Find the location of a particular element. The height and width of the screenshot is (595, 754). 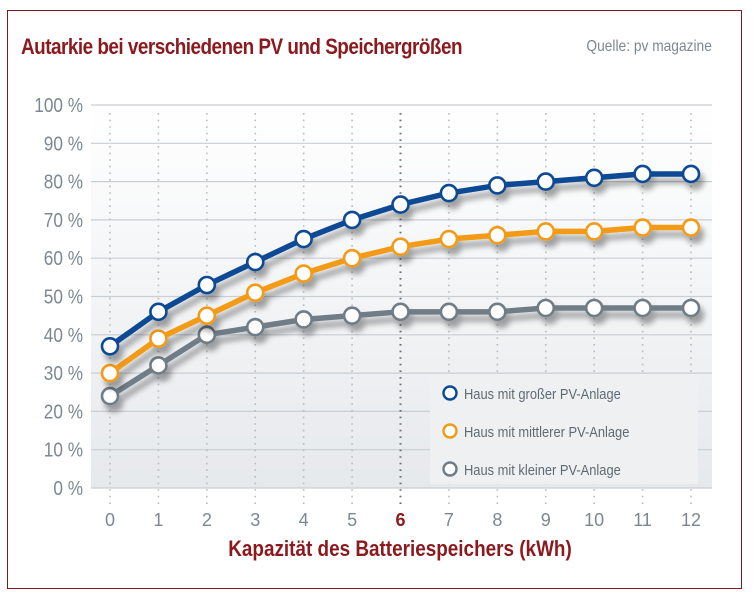

y-tick-label: 60 % is located at coordinates (63, 258).